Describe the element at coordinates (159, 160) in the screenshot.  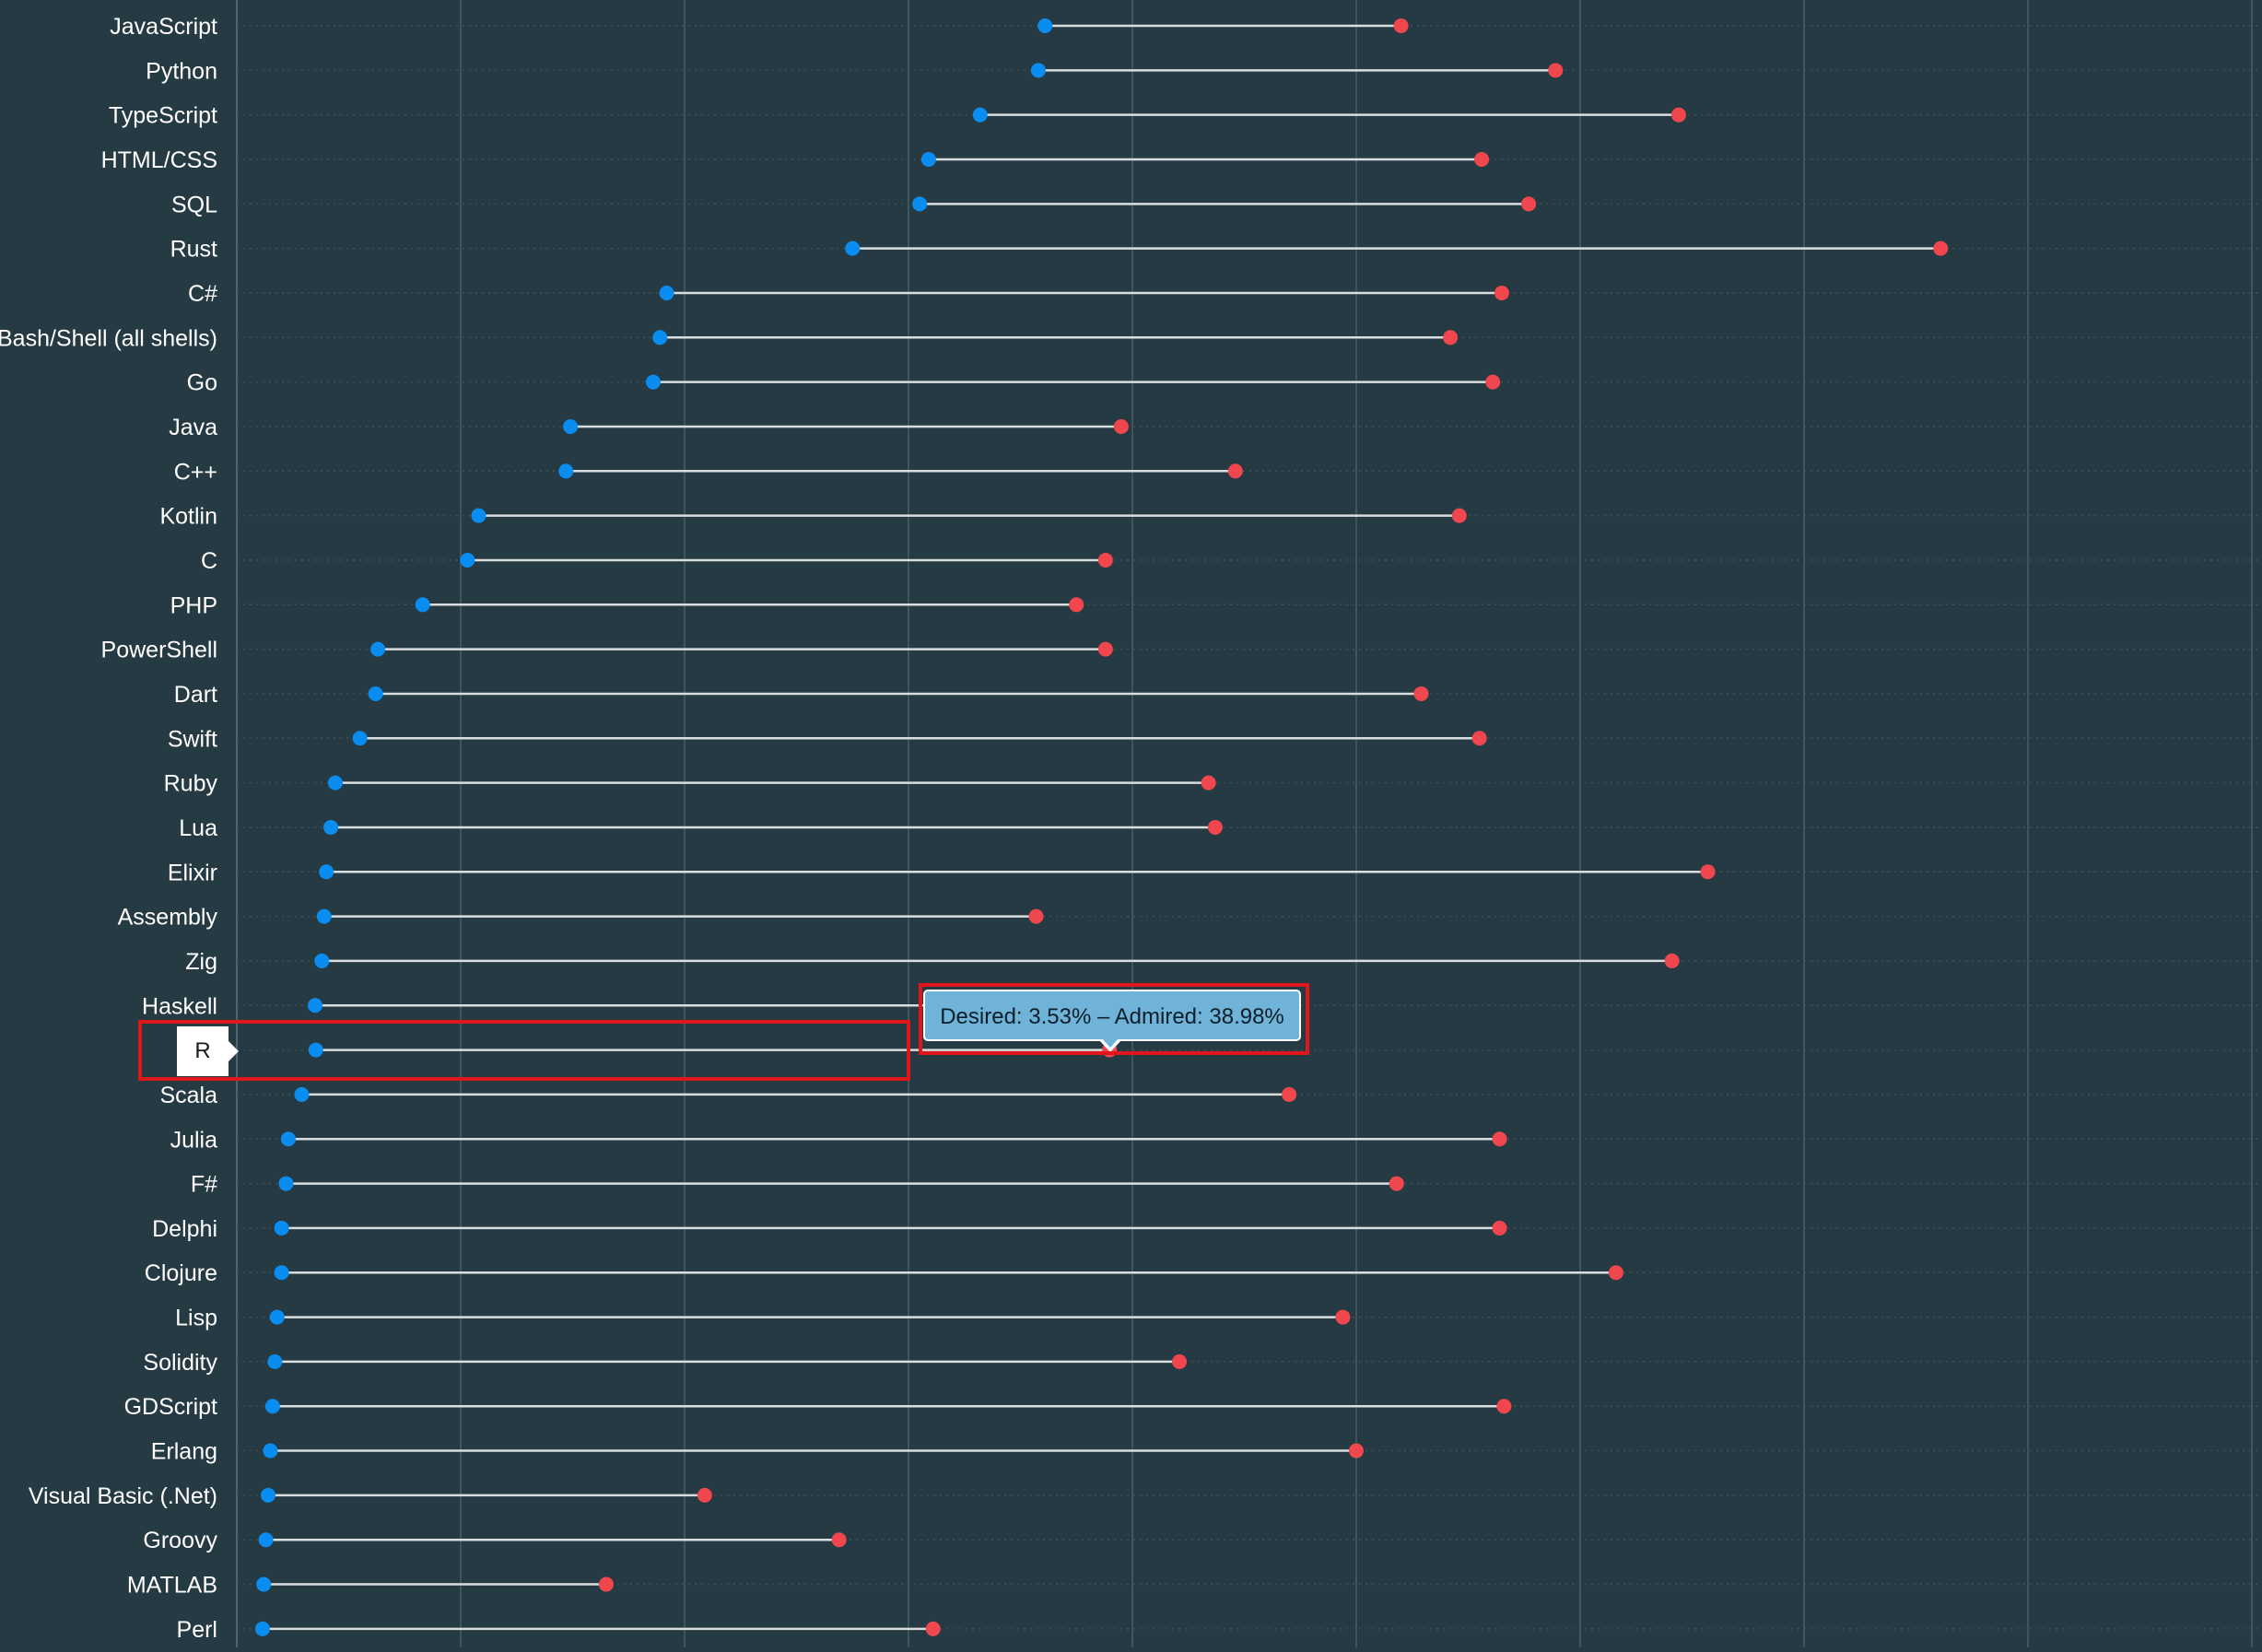
I see `category-label: HTML/CSS` at that location.